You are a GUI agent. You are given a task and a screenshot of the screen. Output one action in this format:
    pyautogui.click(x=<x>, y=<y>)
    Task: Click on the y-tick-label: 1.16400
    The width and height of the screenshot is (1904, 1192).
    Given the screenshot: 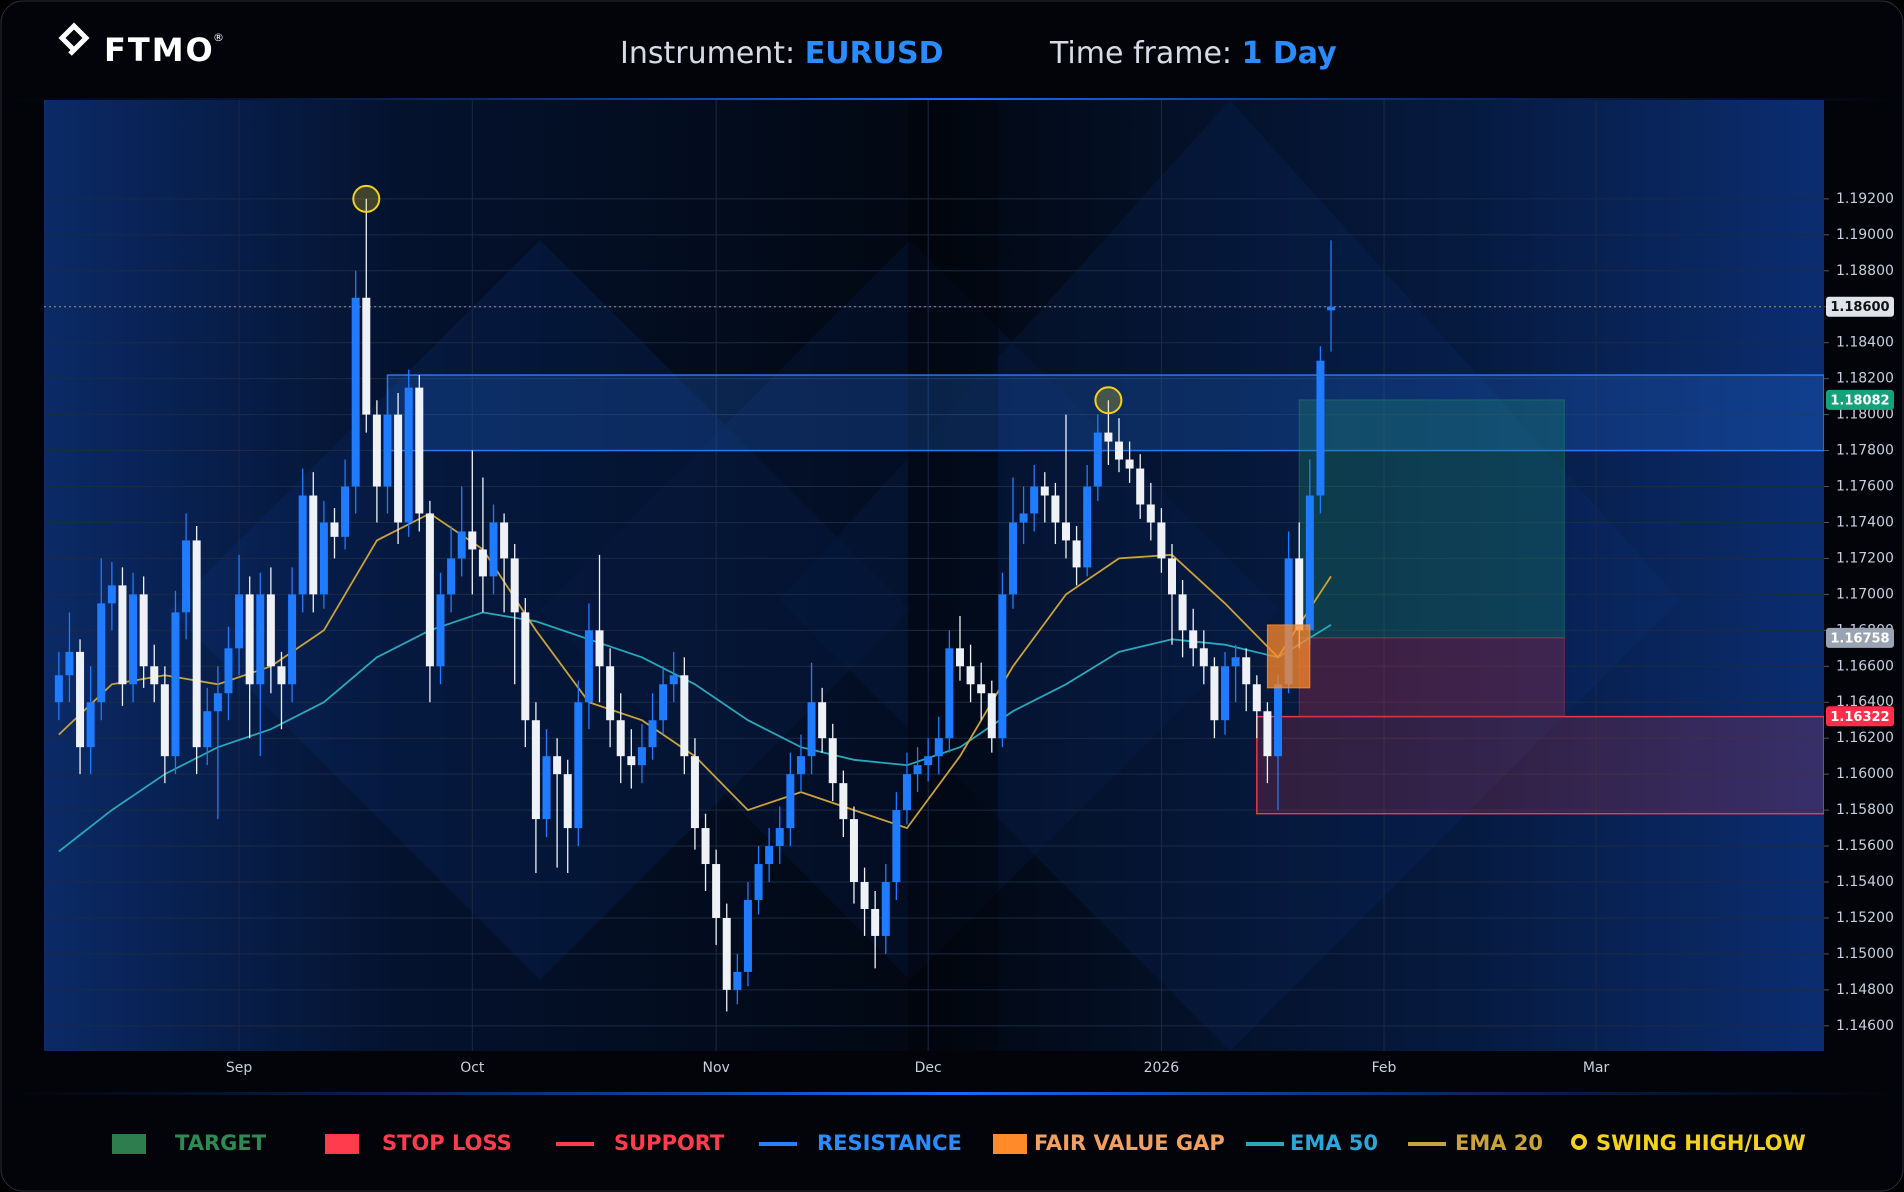 What is the action you would take?
    pyautogui.click(x=1865, y=702)
    